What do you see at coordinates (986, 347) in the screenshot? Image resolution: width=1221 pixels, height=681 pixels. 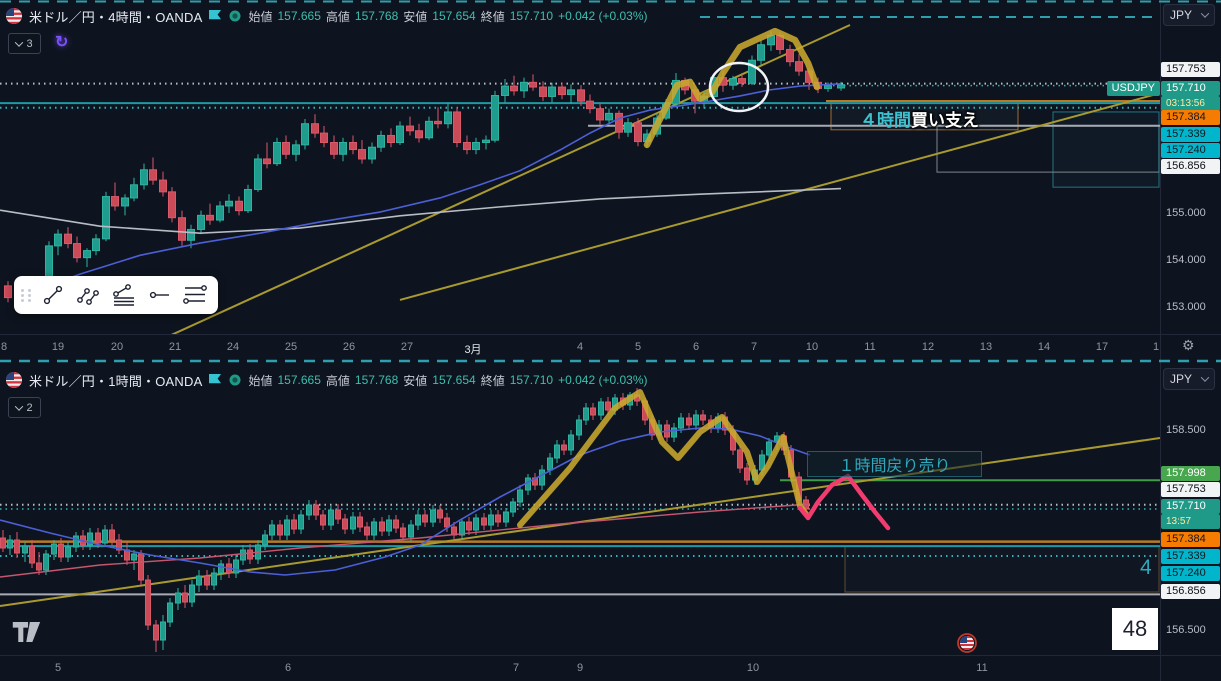 I see `time-tick-13: 13` at bounding box center [986, 347].